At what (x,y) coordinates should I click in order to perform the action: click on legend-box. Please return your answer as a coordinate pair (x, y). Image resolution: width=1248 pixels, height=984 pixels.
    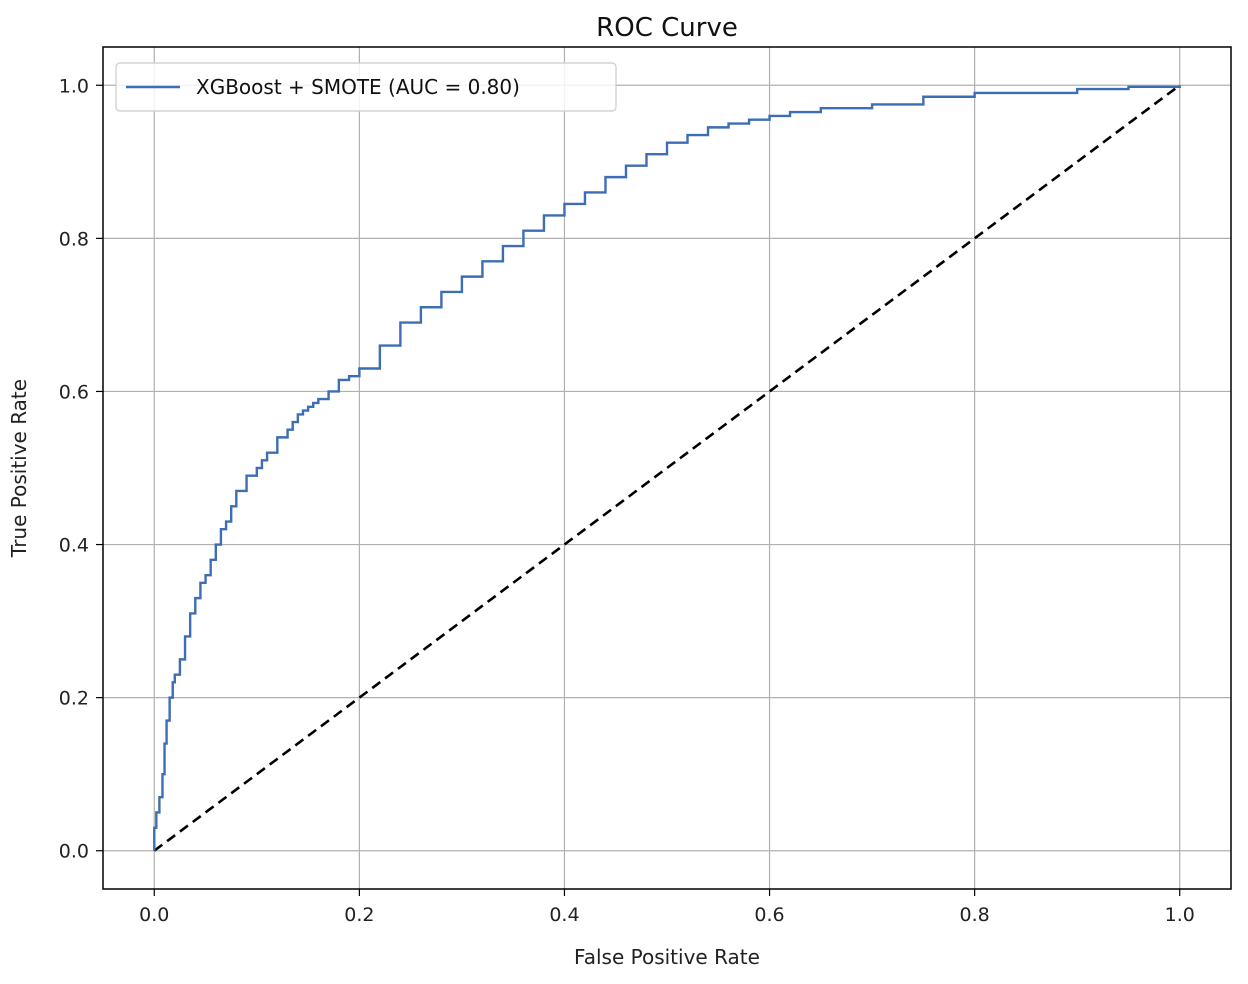
    Looking at the image, I should click on (366, 87).